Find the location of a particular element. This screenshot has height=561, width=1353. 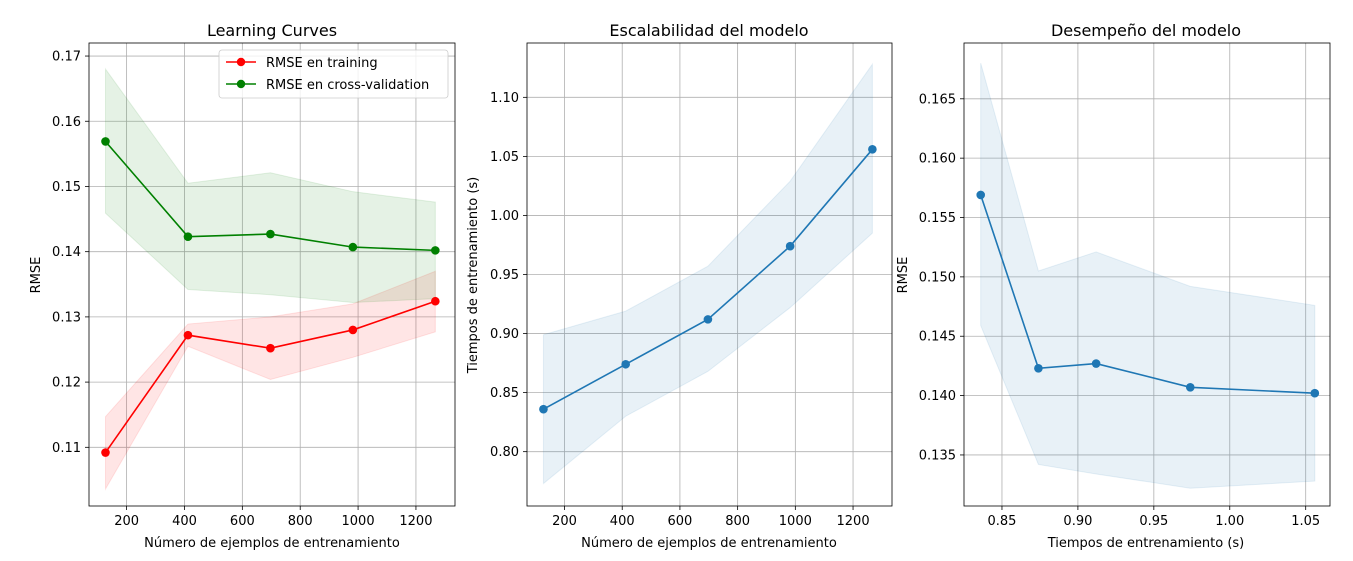

legend-entry-cross-validation: RMSE en cross-validation is located at coordinates (327, 85).